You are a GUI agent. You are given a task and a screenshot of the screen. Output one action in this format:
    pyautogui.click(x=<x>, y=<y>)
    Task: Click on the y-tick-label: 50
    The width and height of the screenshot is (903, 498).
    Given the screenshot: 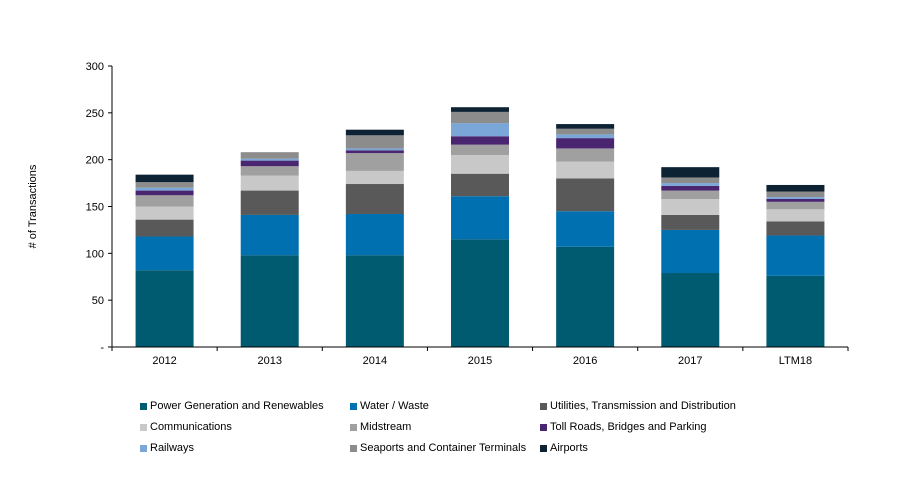 What is the action you would take?
    pyautogui.click(x=98, y=301)
    